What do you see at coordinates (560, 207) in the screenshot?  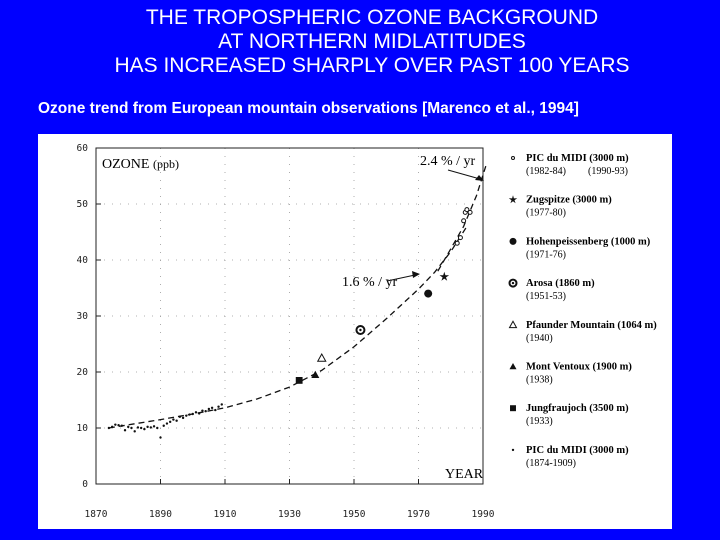 I see `legend-item: Zugspitze (3000 m) (1977-80)` at bounding box center [560, 207].